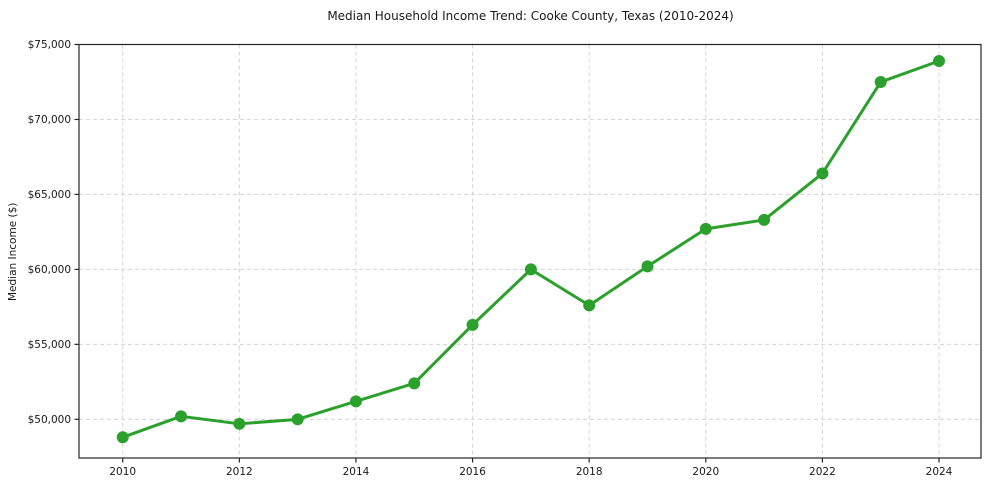 This screenshot has width=989, height=490. I want to click on x-tick-label: 2016, so click(472, 472).